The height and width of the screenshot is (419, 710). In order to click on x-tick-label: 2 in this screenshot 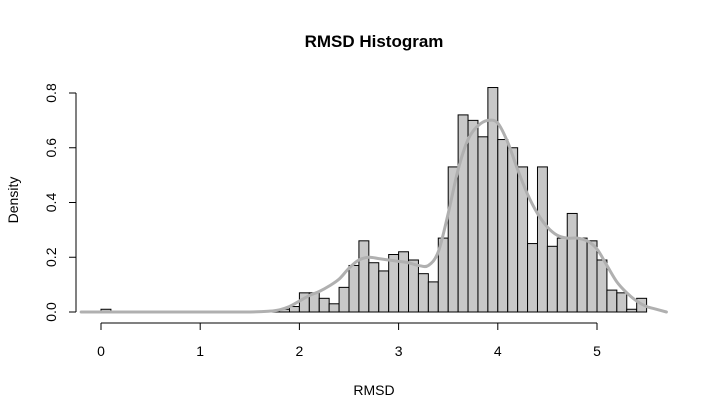, I will do `click(300, 351)`.